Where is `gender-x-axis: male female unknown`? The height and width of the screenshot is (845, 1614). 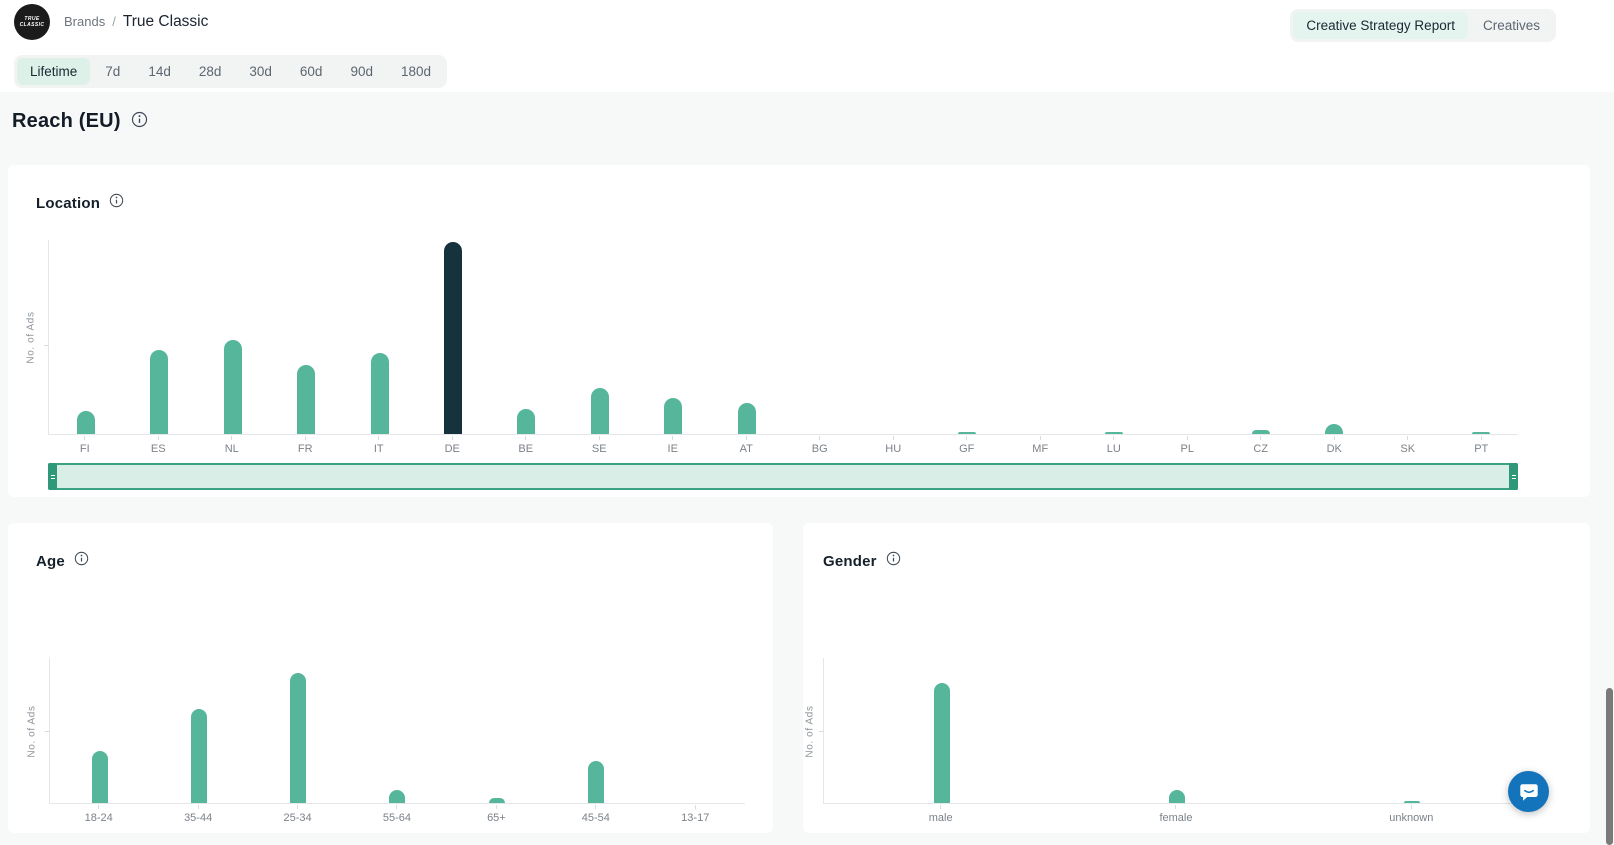 gender-x-axis: male female unknown is located at coordinates (1176, 814).